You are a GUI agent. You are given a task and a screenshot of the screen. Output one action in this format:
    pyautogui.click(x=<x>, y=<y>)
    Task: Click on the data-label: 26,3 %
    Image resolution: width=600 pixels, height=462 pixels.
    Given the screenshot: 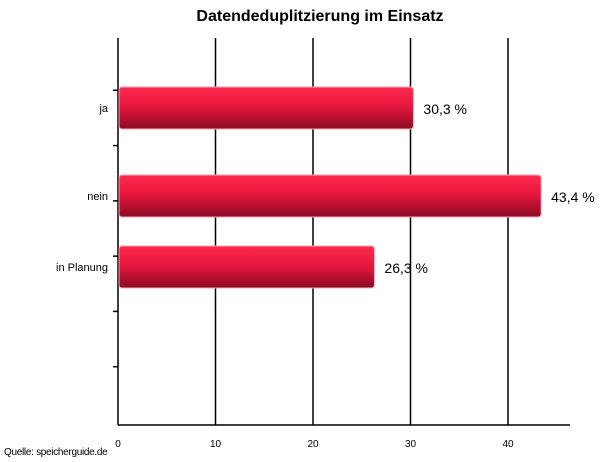 What is the action you would take?
    pyautogui.click(x=406, y=268)
    